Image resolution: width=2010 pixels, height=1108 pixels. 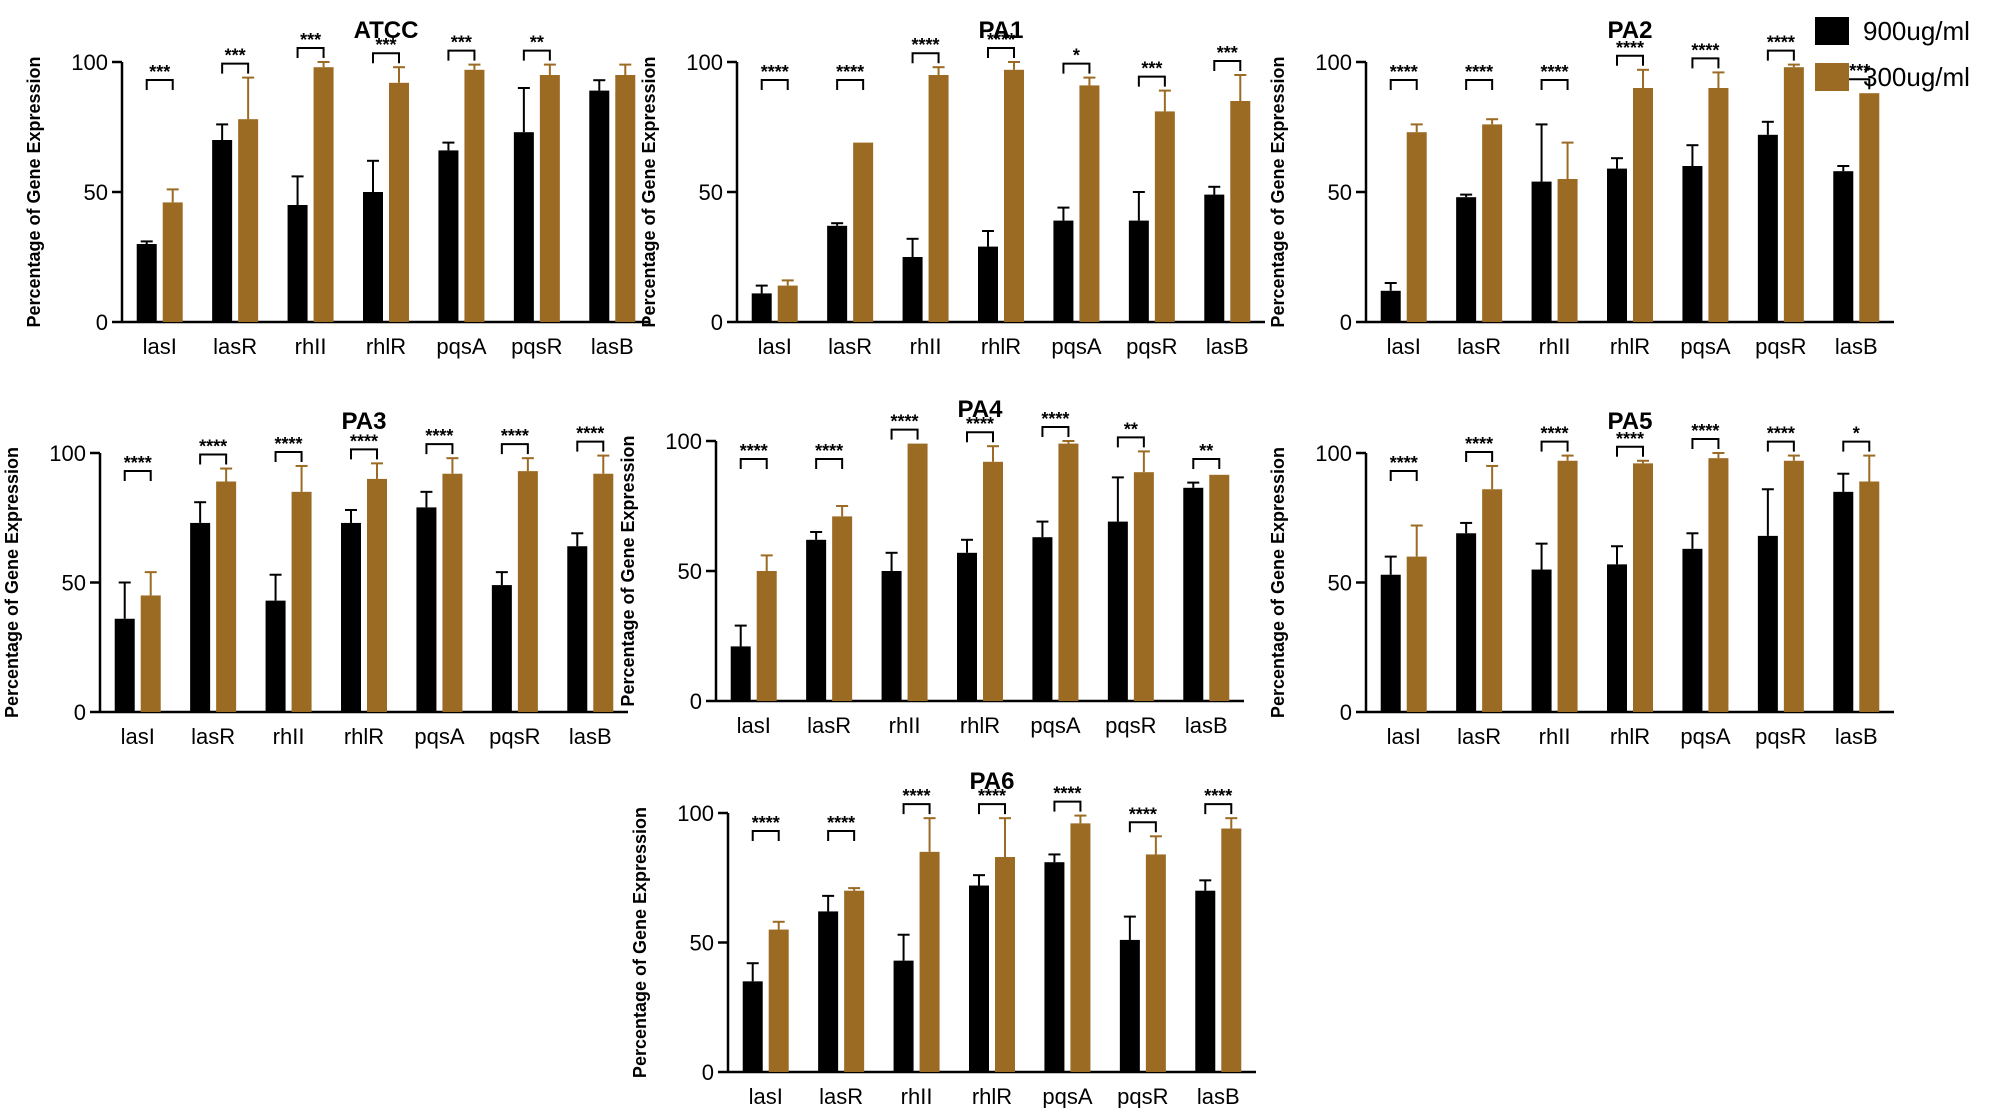 I want to click on chart-title: ATCC, so click(x=386, y=30).